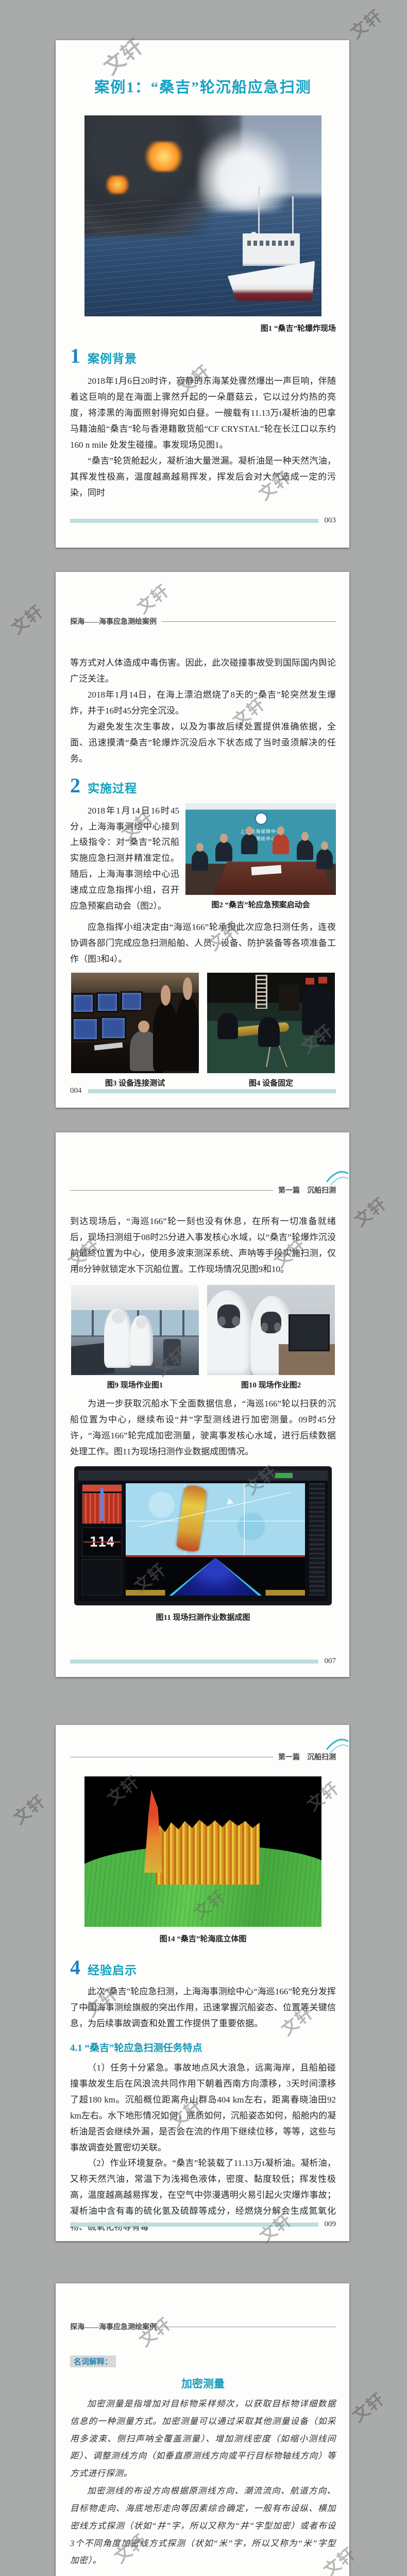 This screenshot has width=407, height=2576. Describe the element at coordinates (271, 281) in the screenshot. I see `ship-hull` at that location.